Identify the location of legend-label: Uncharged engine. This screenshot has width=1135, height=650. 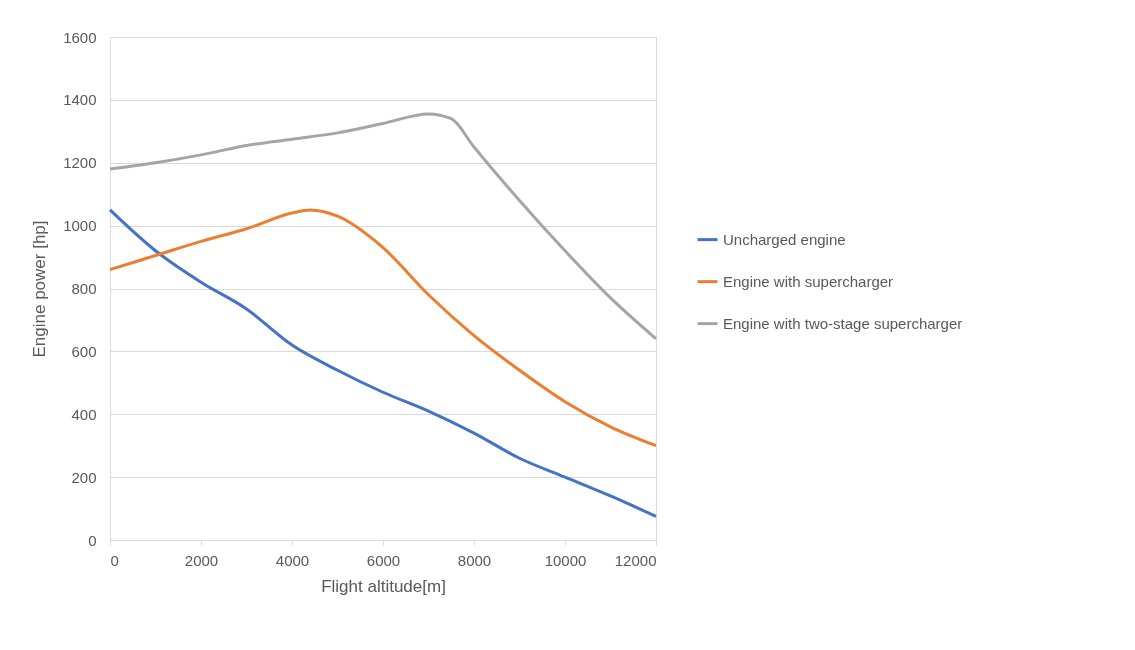
(784, 239).